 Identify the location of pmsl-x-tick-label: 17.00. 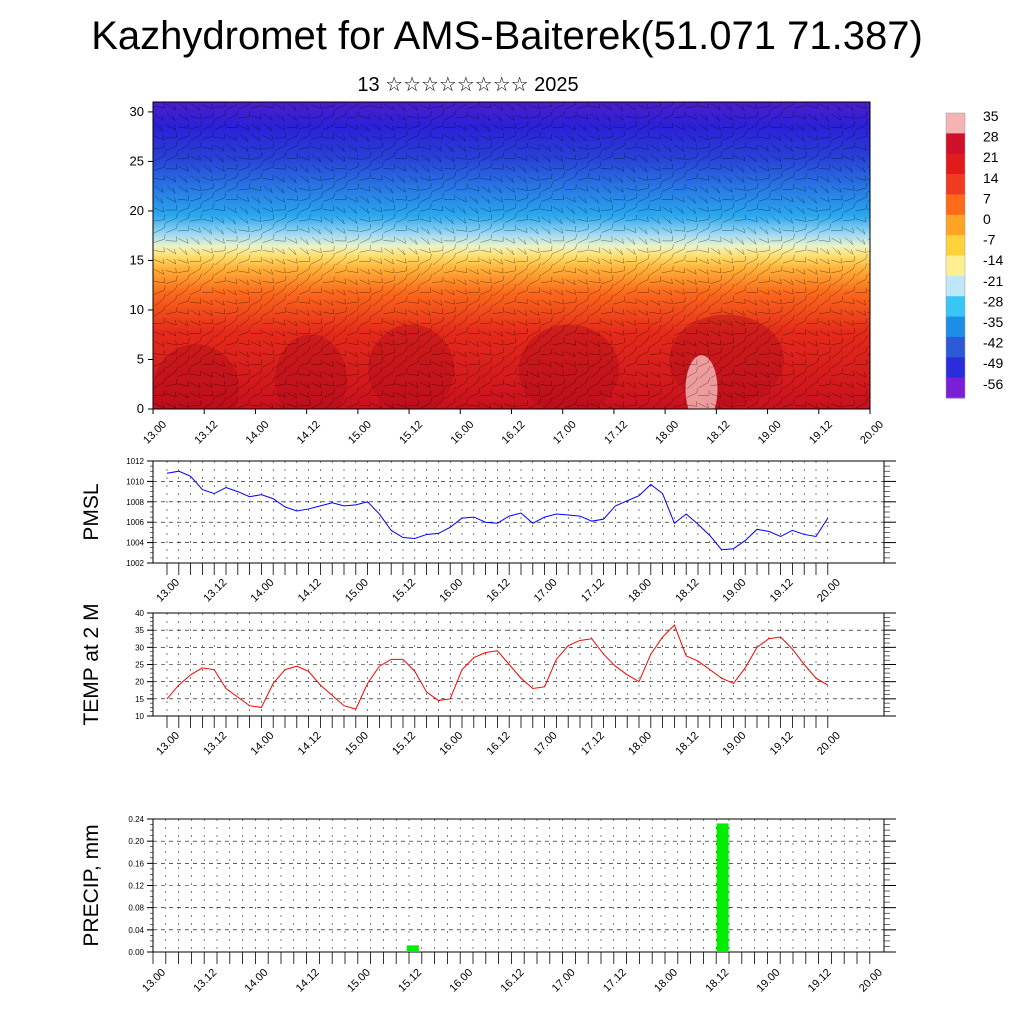
(546, 591).